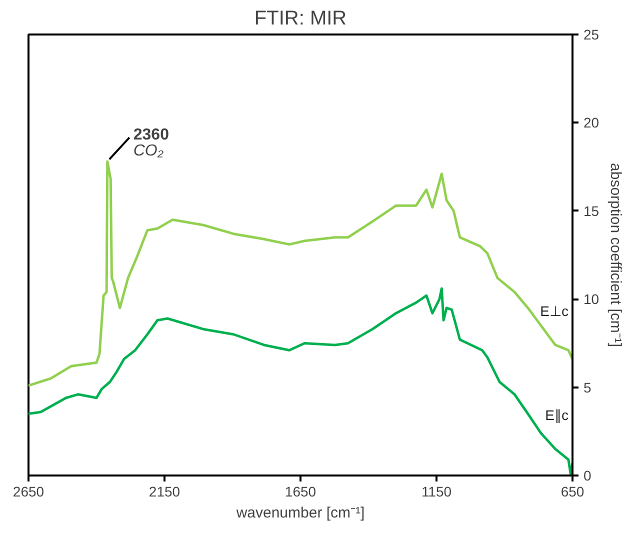  What do you see at coordinates (557, 415) in the screenshot?
I see `series-label: E∥c` at bounding box center [557, 415].